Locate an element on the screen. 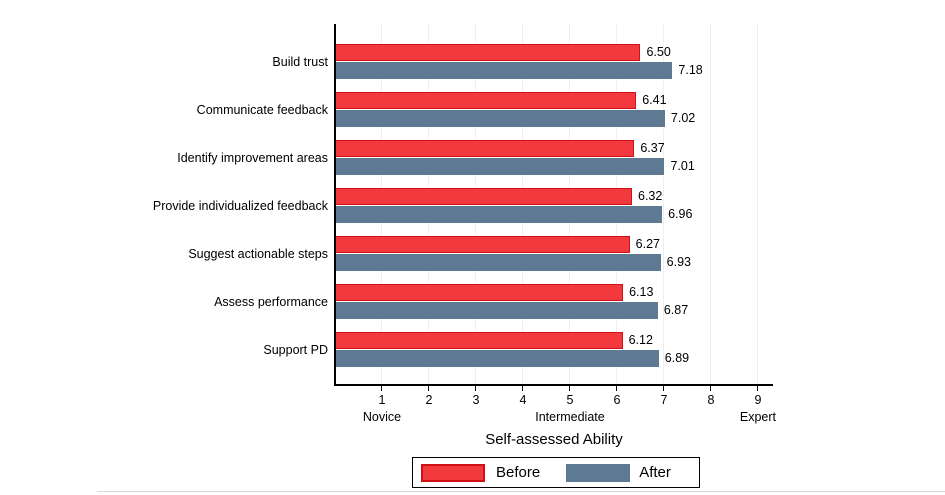 This screenshot has height=495, width=945. x-tick-label: 4 is located at coordinates (523, 400).